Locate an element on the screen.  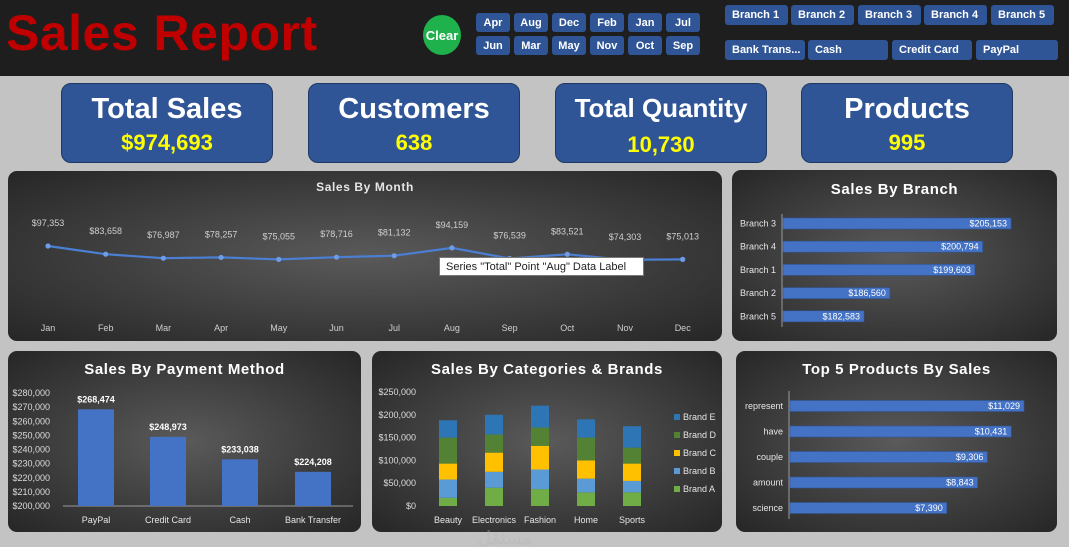
y-tick-label: $50,000 is located at coordinates (399, 483).